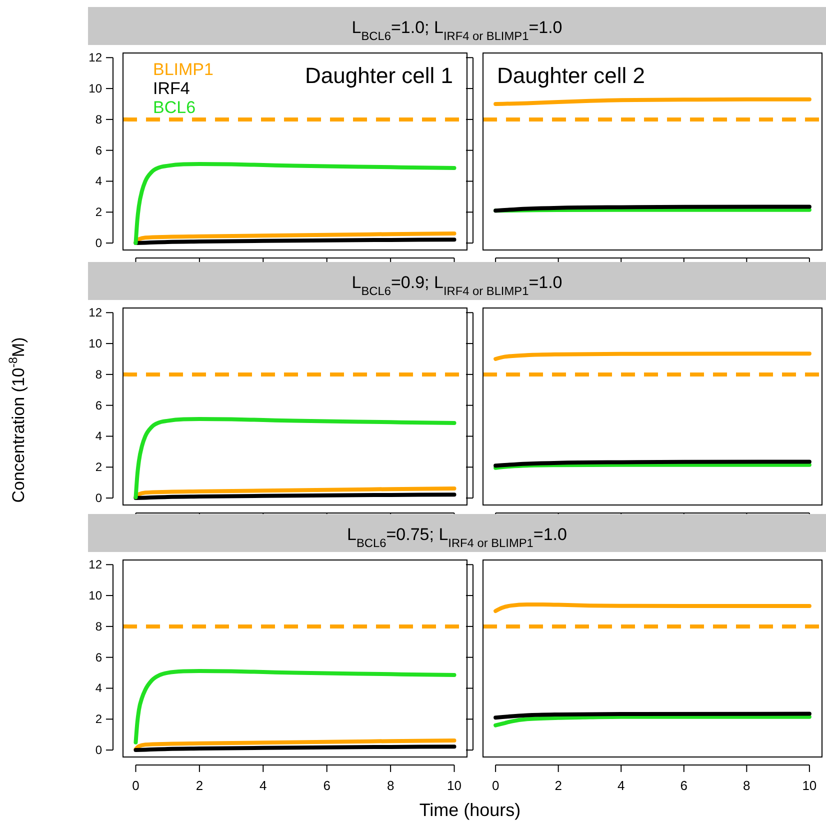 The height and width of the screenshot is (824, 826). What do you see at coordinates (571, 75) in the screenshot?
I see `annotation: Daughter cell 2` at bounding box center [571, 75].